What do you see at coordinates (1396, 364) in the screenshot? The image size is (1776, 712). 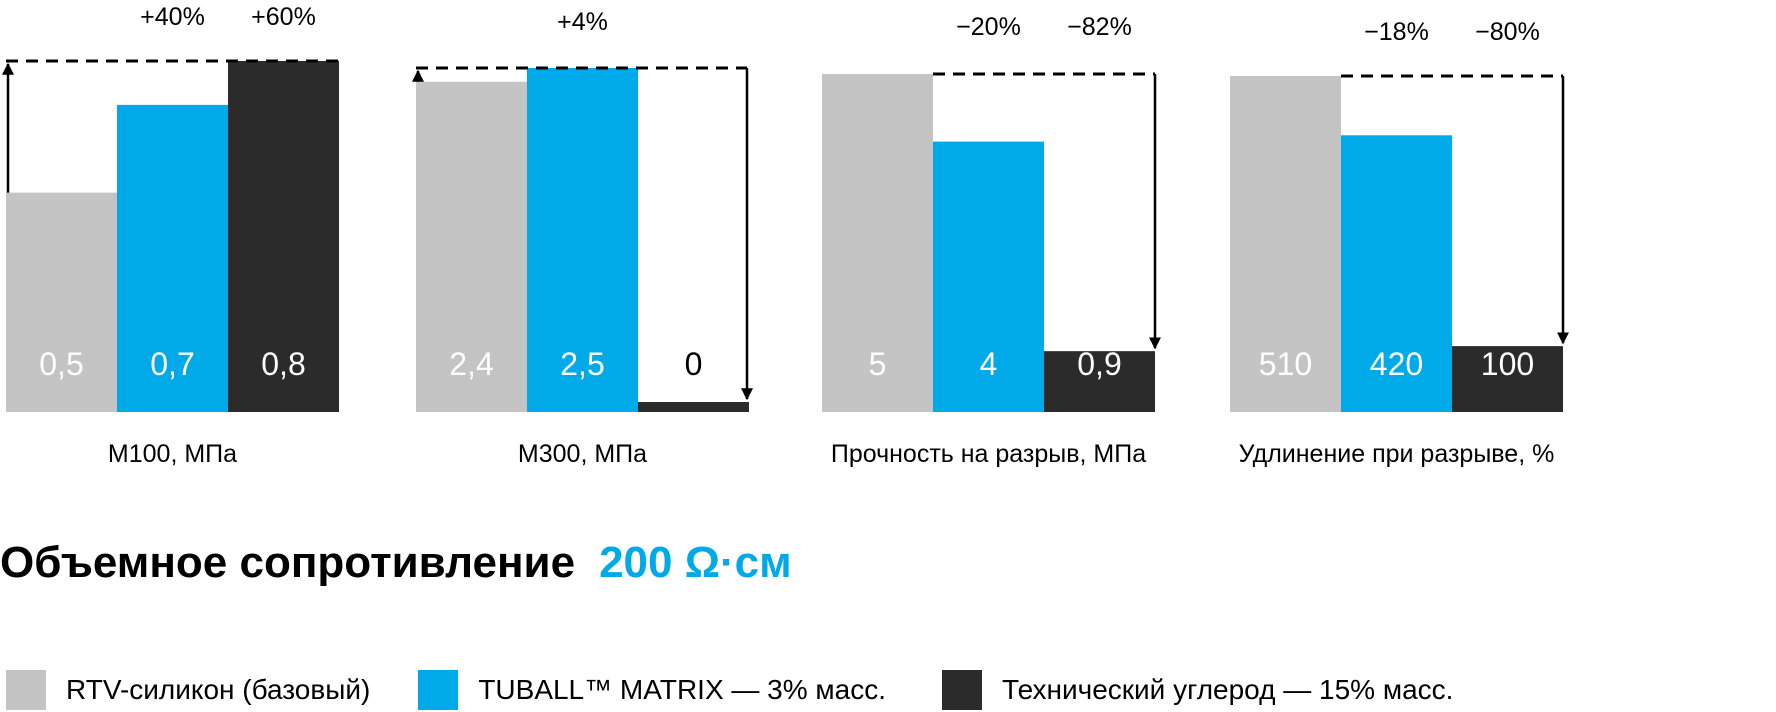 I see `value-label-elongation-2: 420` at bounding box center [1396, 364].